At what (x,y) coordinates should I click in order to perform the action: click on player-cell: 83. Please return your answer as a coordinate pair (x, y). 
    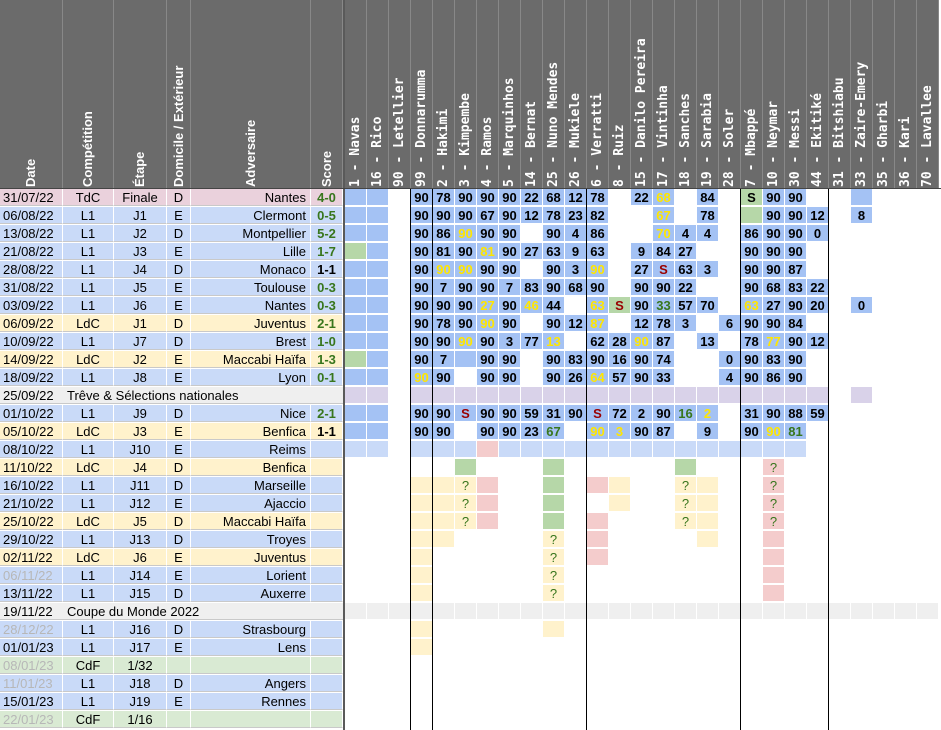
    Looking at the image, I should click on (576, 359).